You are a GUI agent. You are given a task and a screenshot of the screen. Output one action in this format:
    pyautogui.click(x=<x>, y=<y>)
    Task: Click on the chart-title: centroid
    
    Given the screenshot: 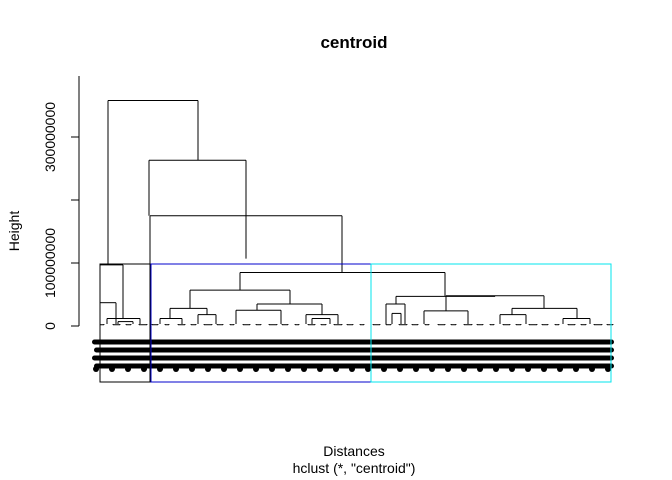 What is the action you would take?
    pyautogui.click(x=353, y=42)
    